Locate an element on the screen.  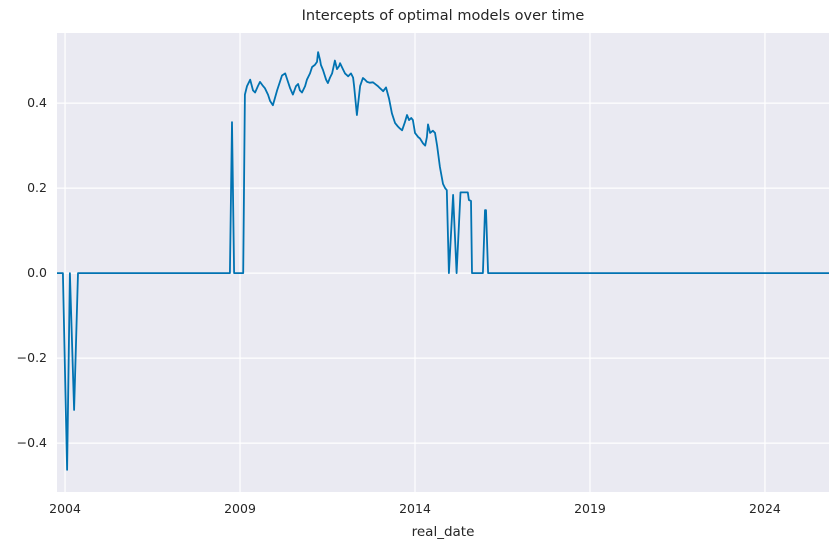
x-tick-label: 2024 is located at coordinates (765, 508).